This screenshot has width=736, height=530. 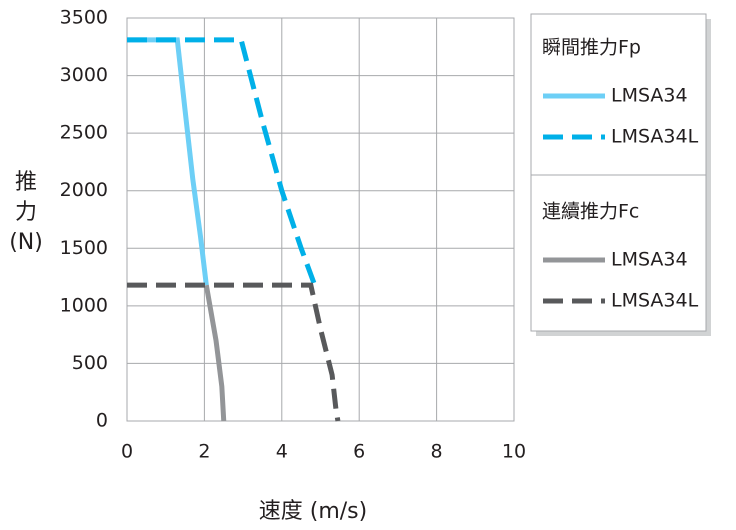 What do you see at coordinates (84, 190) in the screenshot?
I see `y-tick-label: 2000` at bounding box center [84, 190].